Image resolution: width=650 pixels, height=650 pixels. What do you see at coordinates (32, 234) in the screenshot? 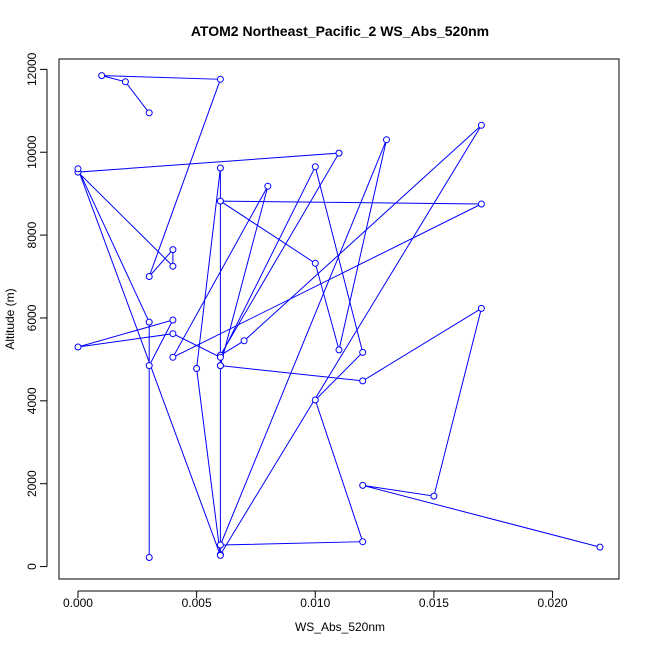
I see `y-tick-label: 8000` at bounding box center [32, 234].